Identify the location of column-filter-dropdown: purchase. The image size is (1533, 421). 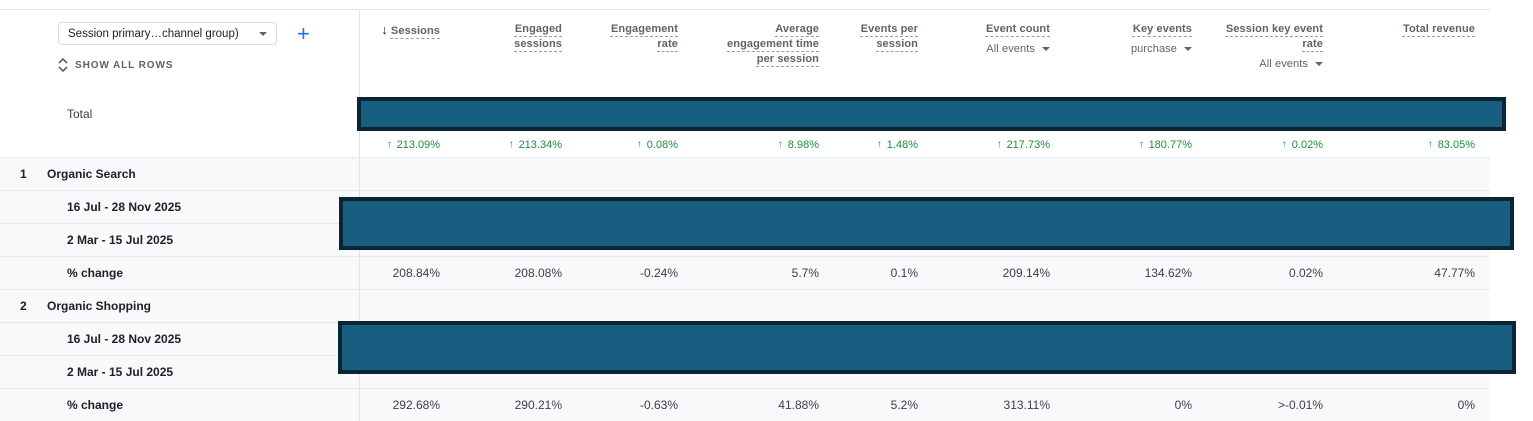
(1131, 49).